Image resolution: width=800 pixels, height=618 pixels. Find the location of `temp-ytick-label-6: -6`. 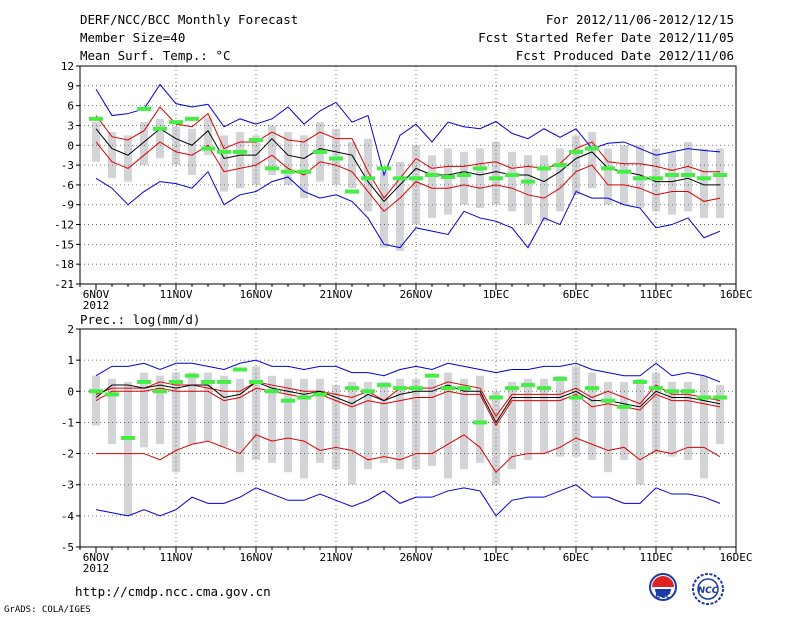

temp-ytick-label-6: -6 is located at coordinates (67, 185).